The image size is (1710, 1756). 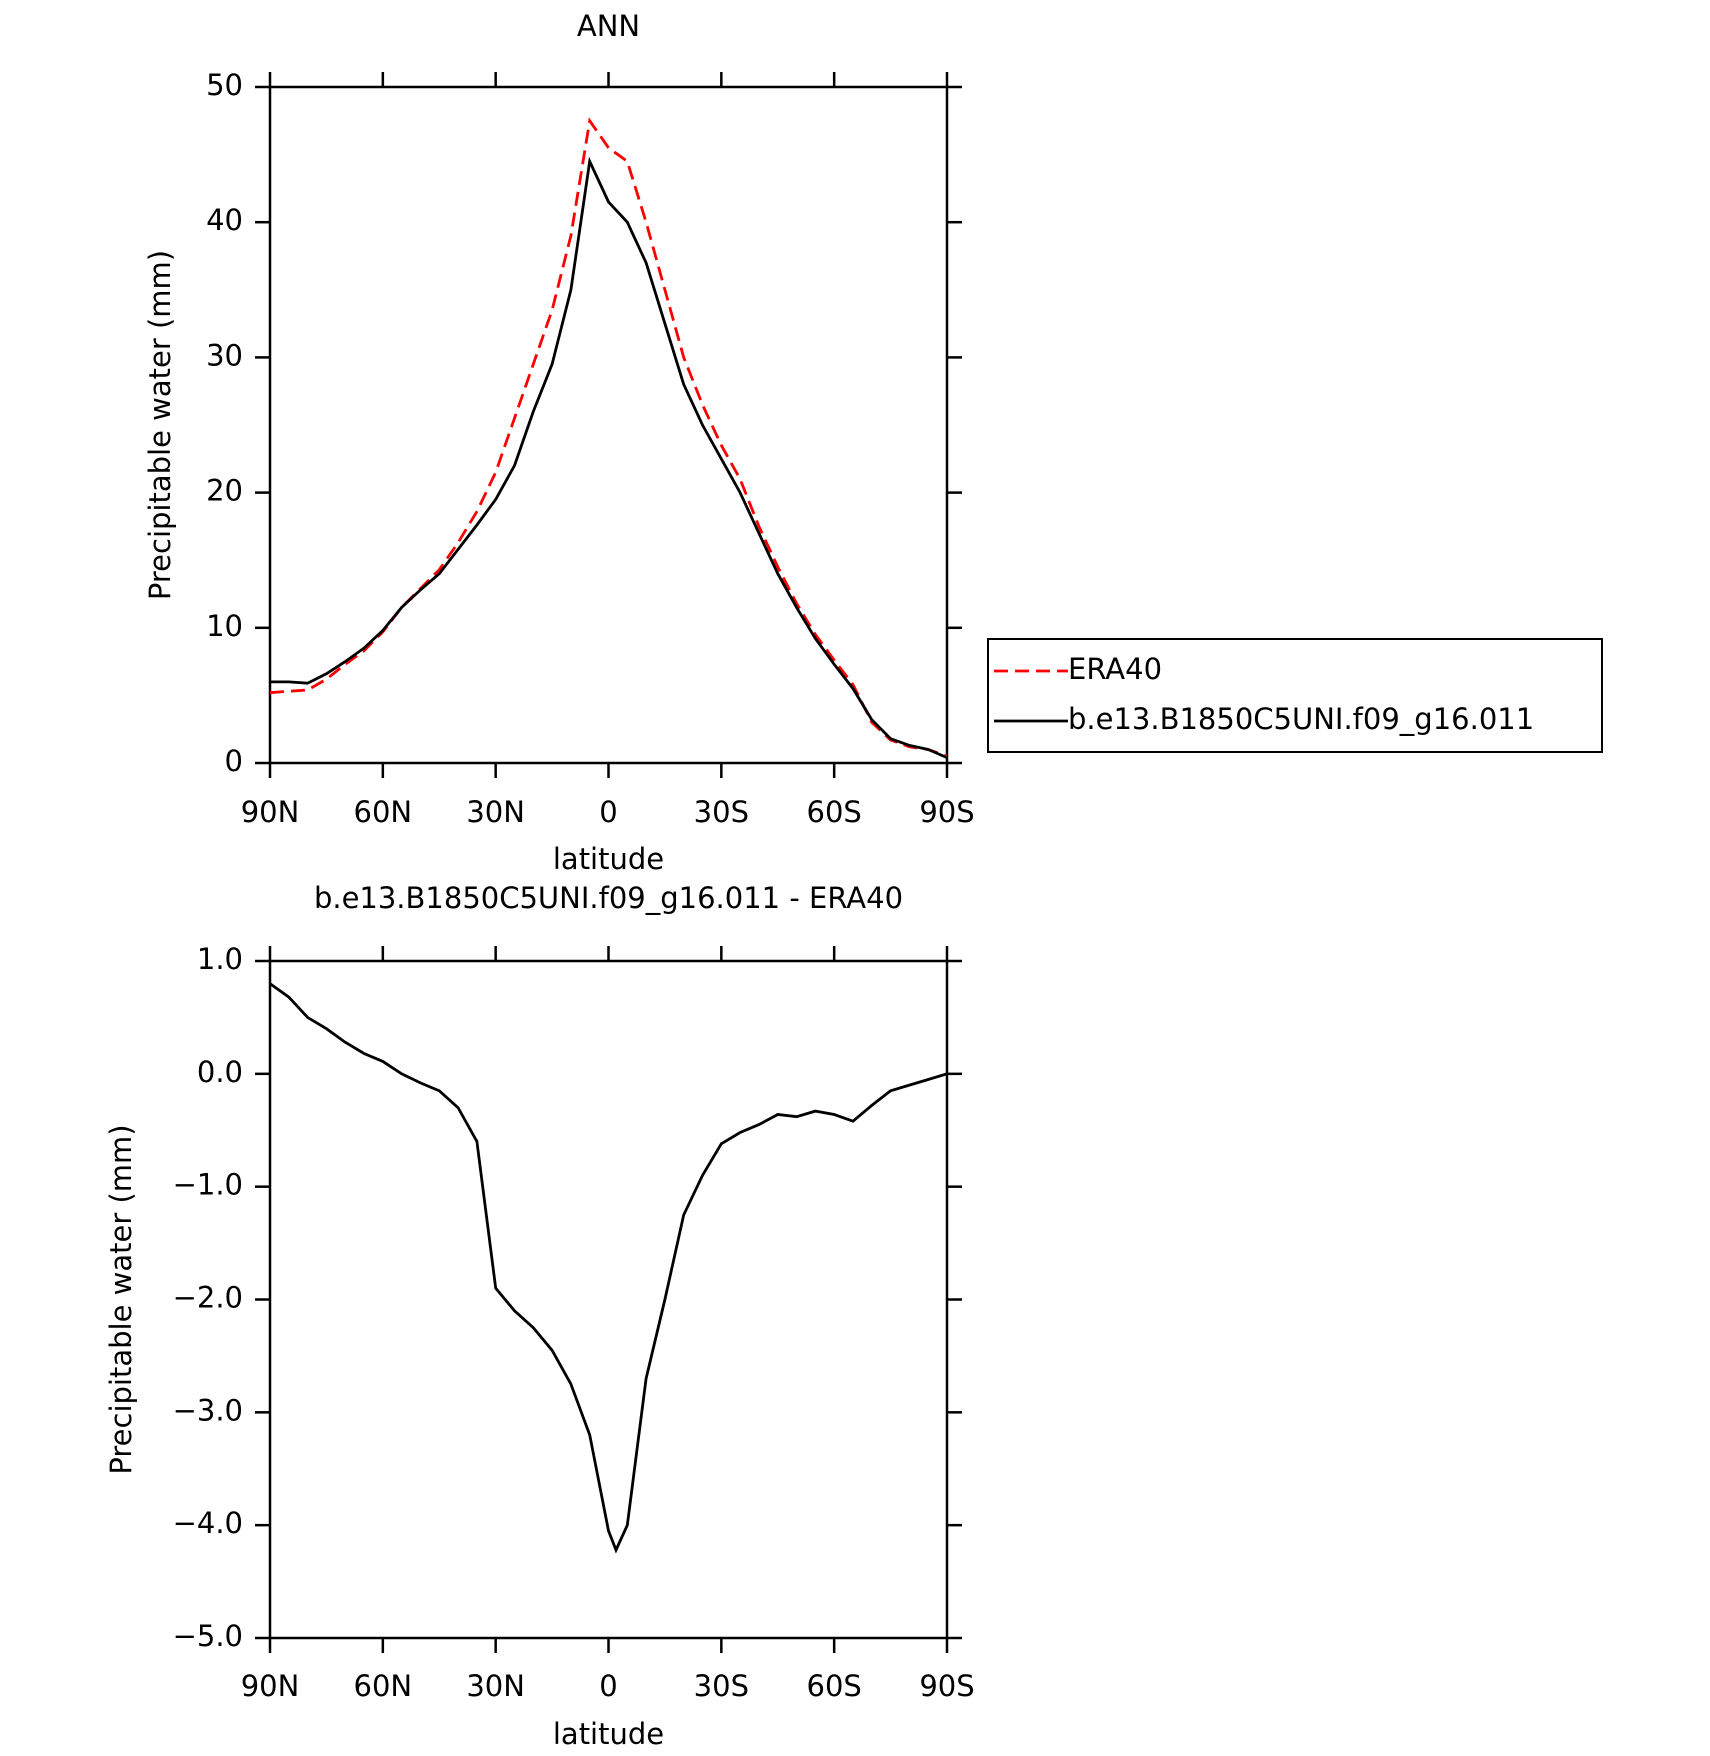 I want to click on legend-label: b.e13.B1850C5UNI.f09_g16.011, so click(x=1301, y=719).